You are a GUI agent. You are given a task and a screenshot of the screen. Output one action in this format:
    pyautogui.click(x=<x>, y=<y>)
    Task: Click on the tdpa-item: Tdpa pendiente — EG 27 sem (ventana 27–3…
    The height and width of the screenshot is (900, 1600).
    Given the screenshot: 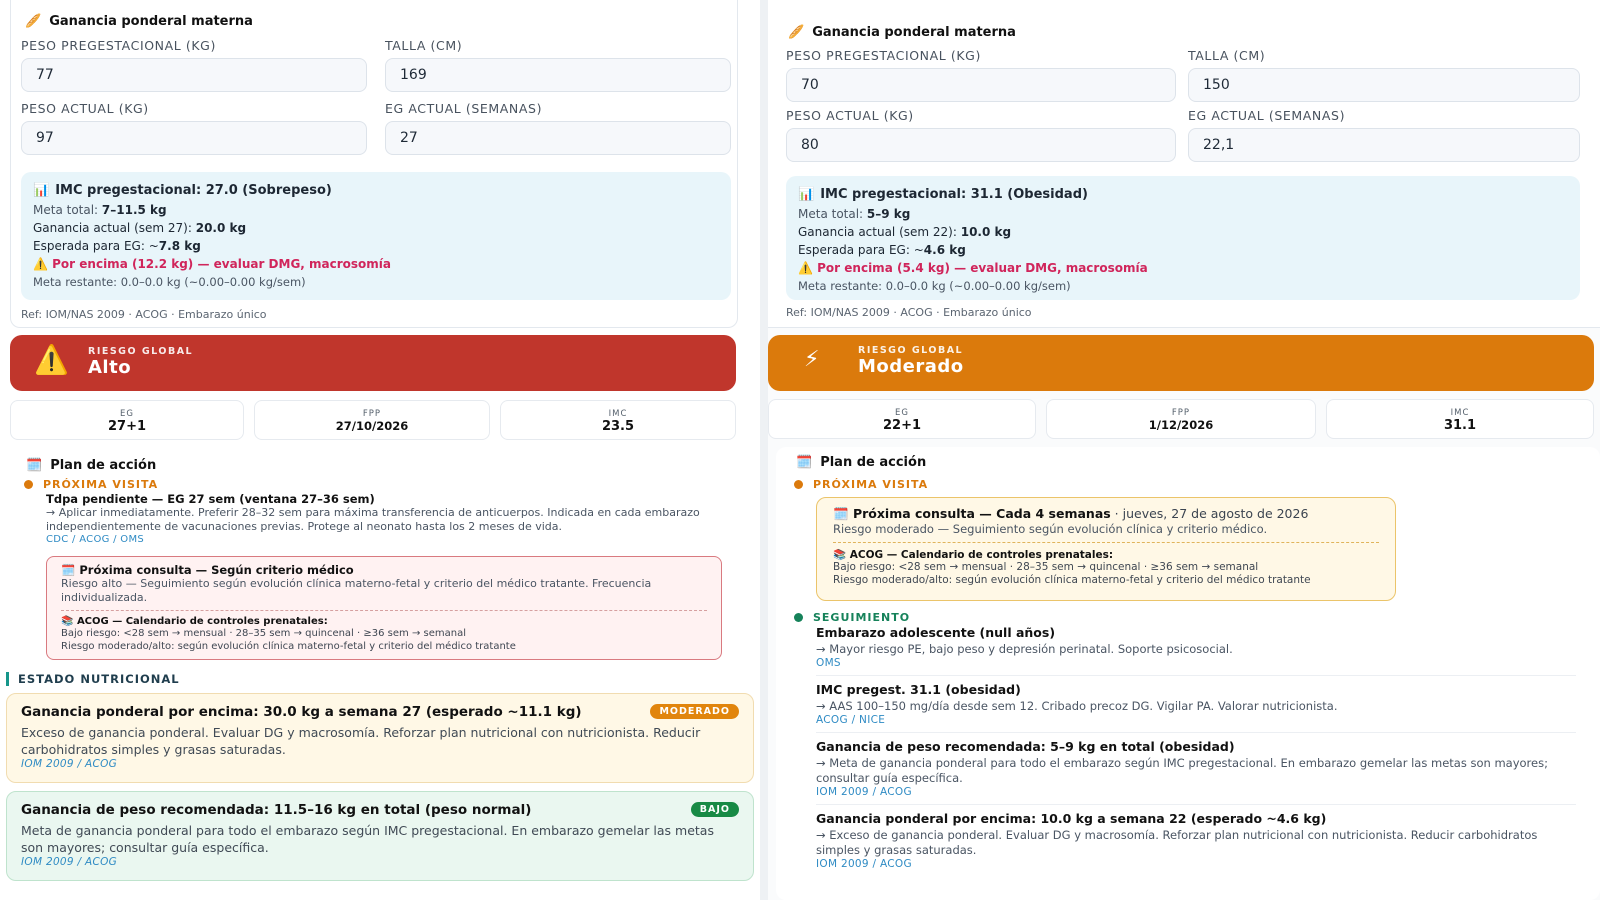 What is the action you would take?
    pyautogui.click(x=386, y=518)
    